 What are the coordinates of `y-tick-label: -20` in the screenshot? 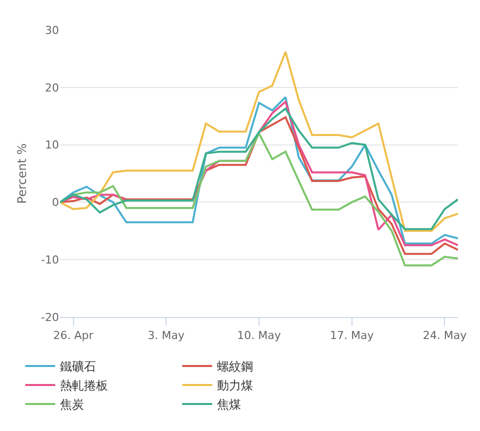 It's located at (50, 317).